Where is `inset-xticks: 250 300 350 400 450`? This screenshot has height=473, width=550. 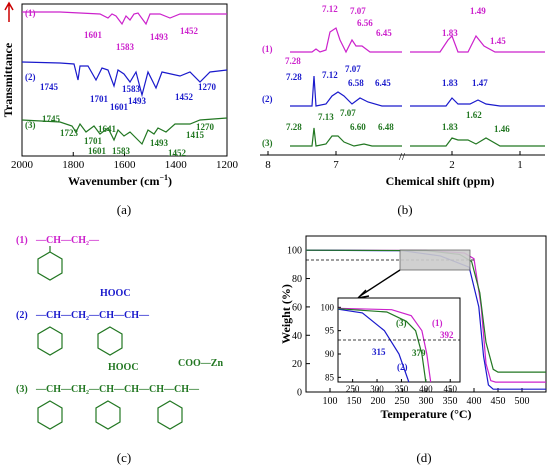
inset-xticks: 250 300 350 400 450 is located at coordinates (401, 386).